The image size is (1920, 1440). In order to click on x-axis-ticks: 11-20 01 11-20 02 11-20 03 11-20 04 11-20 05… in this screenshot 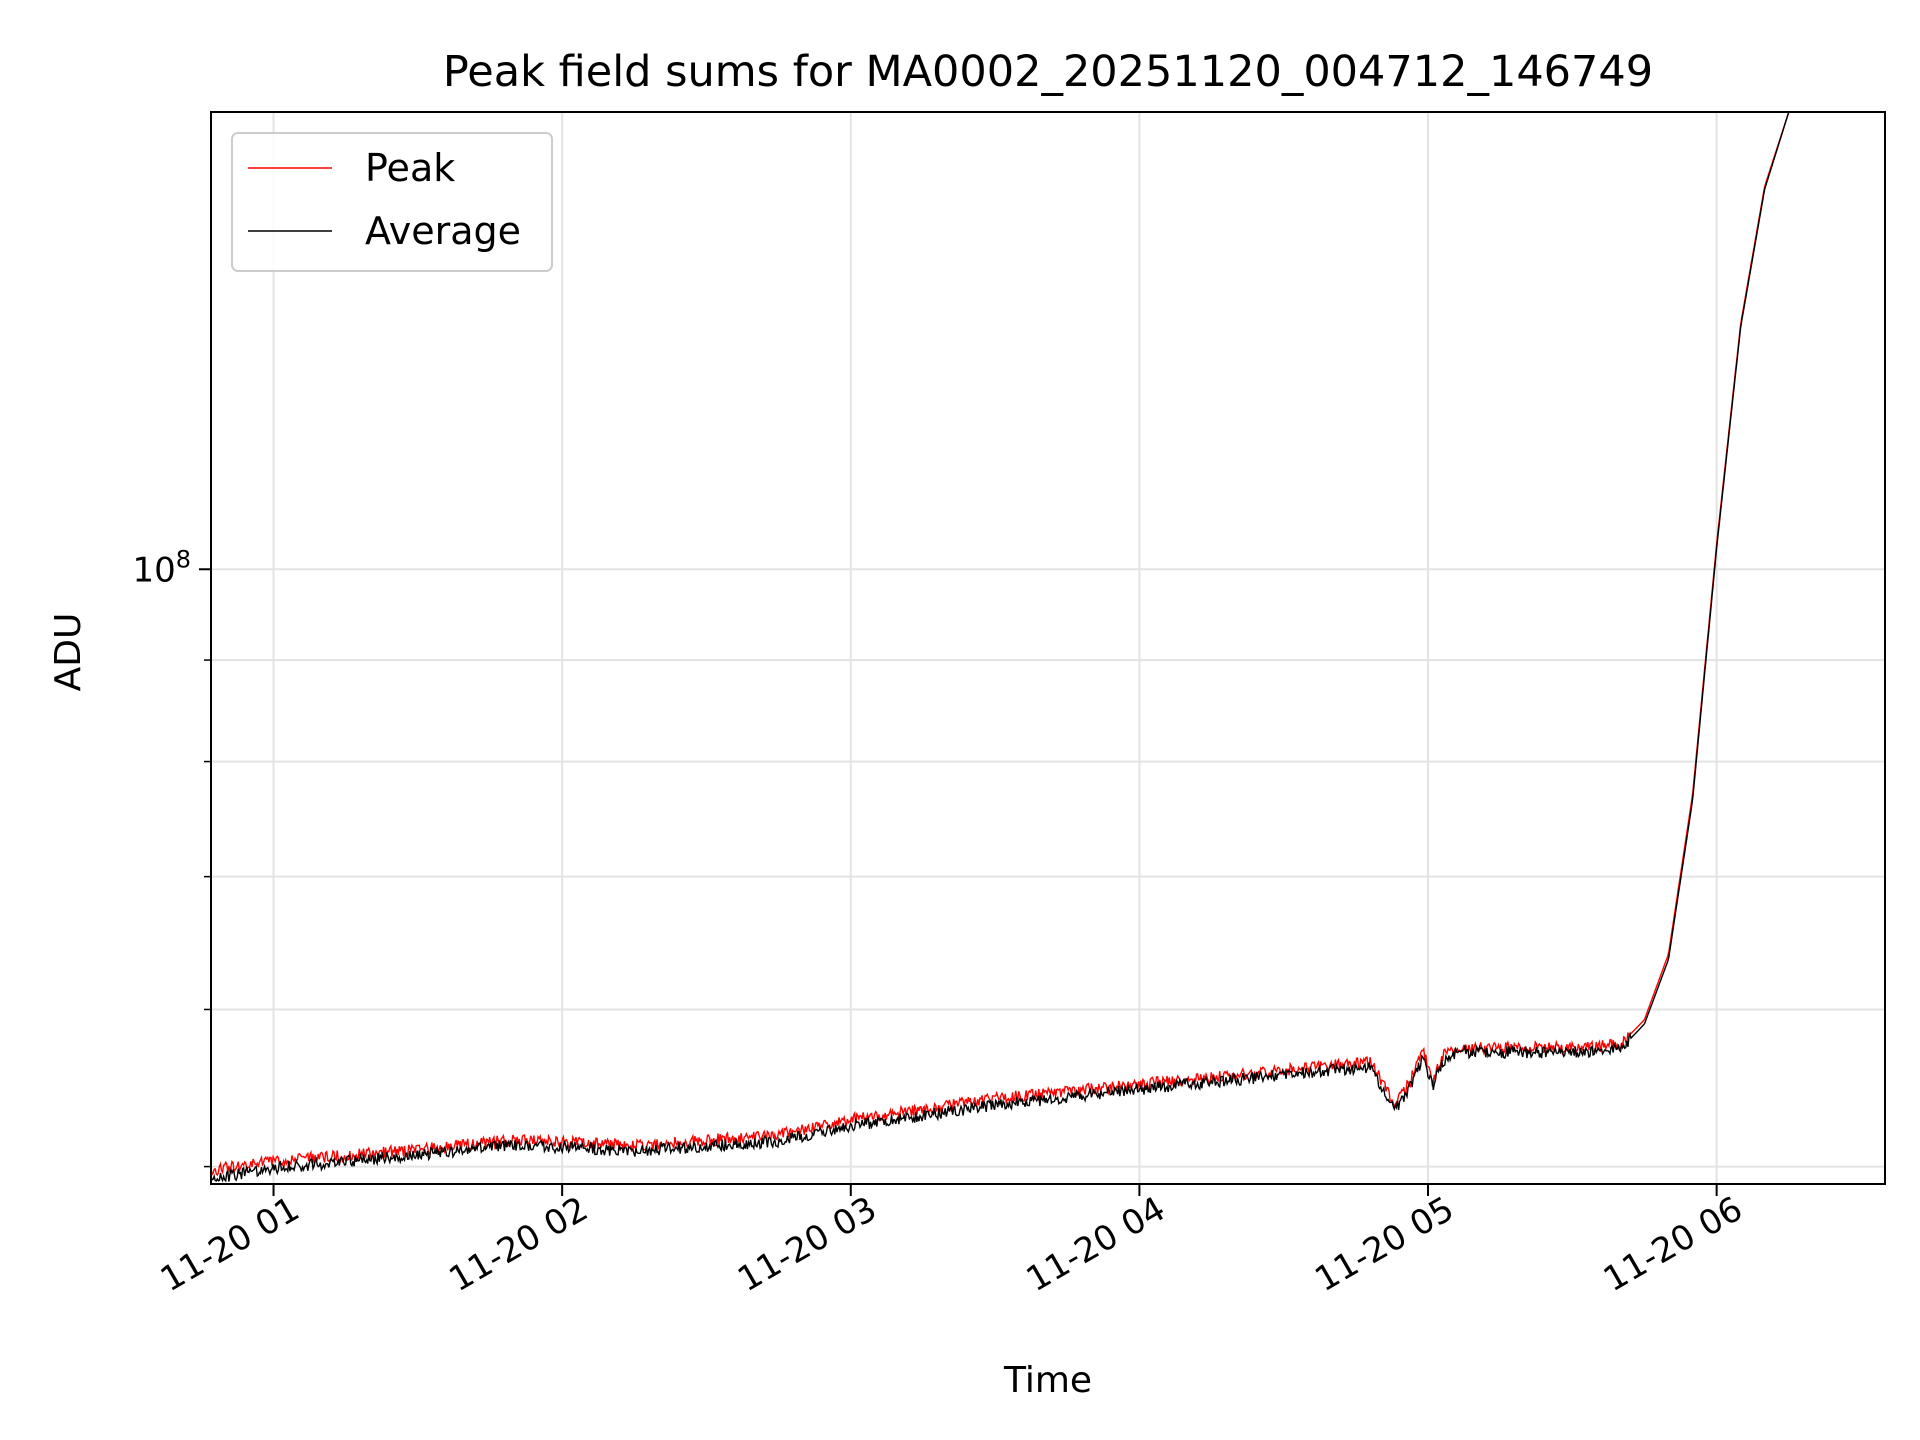, I will do `click(951, 1242)`.